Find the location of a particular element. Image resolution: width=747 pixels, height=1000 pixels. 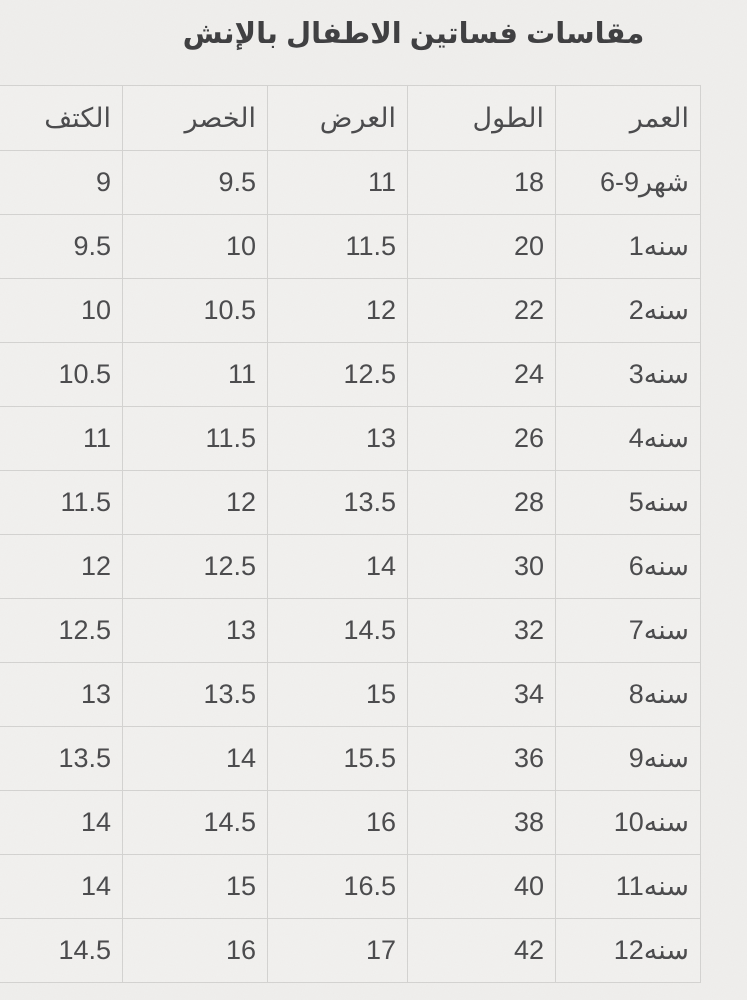

age-label: 12سنه is located at coordinates (651, 950).